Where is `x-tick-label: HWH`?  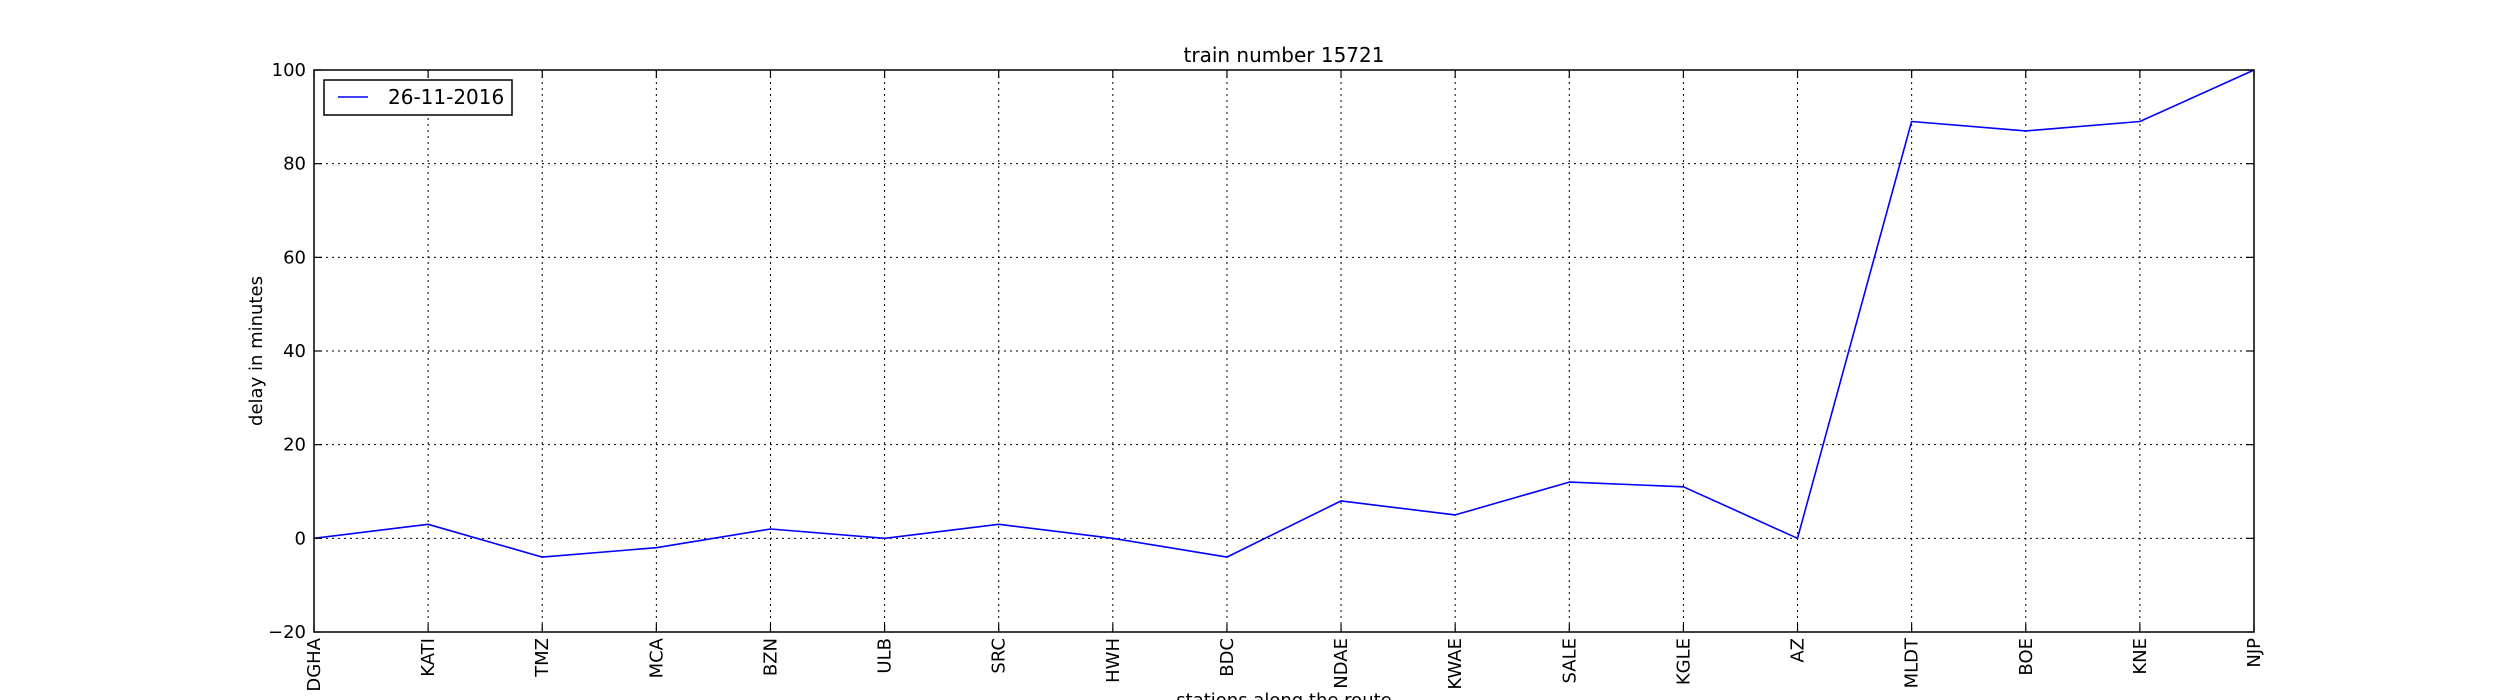 x-tick-label: HWH is located at coordinates (1113, 660).